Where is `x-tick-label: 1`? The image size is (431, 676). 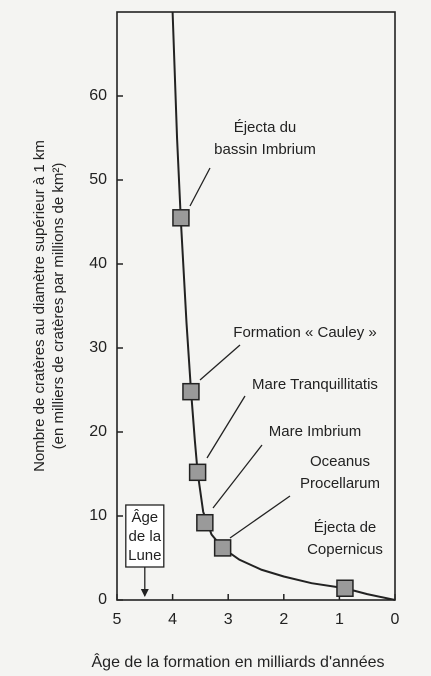 x-tick-label: 1 is located at coordinates (339, 619).